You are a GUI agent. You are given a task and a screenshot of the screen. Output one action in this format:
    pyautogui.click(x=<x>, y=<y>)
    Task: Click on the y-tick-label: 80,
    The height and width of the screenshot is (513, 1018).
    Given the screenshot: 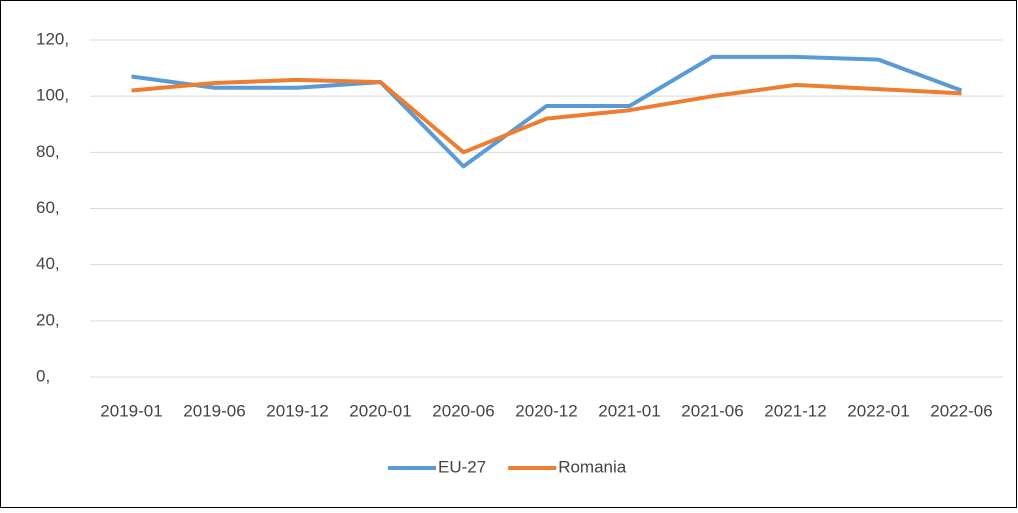 What is the action you would take?
    pyautogui.click(x=48, y=151)
    